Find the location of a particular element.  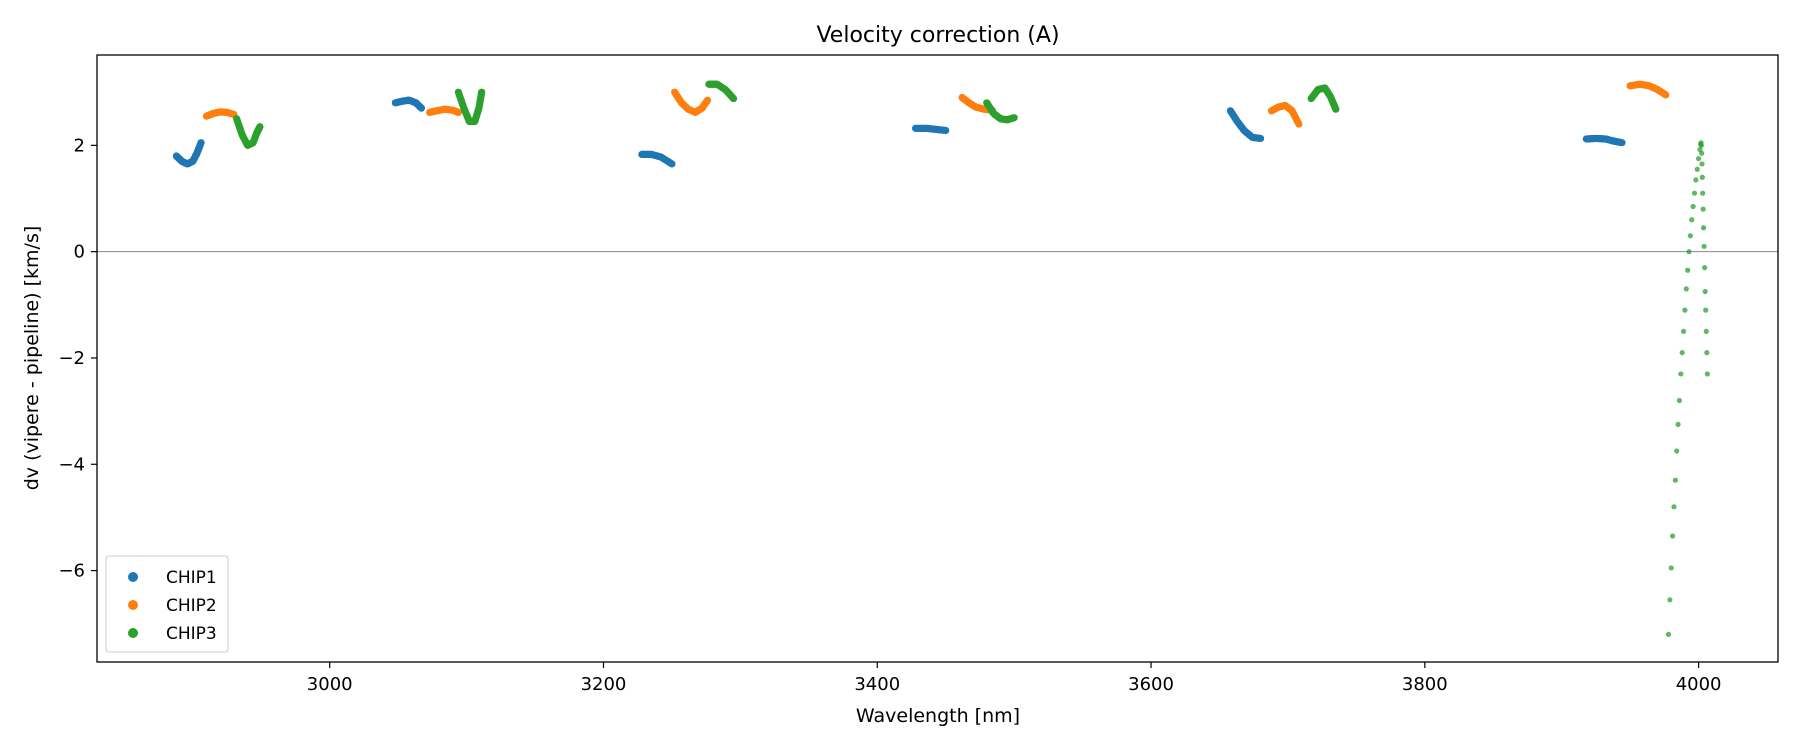

legend: CHIP1 CHIP2 CHIP3 is located at coordinates (167, 604).